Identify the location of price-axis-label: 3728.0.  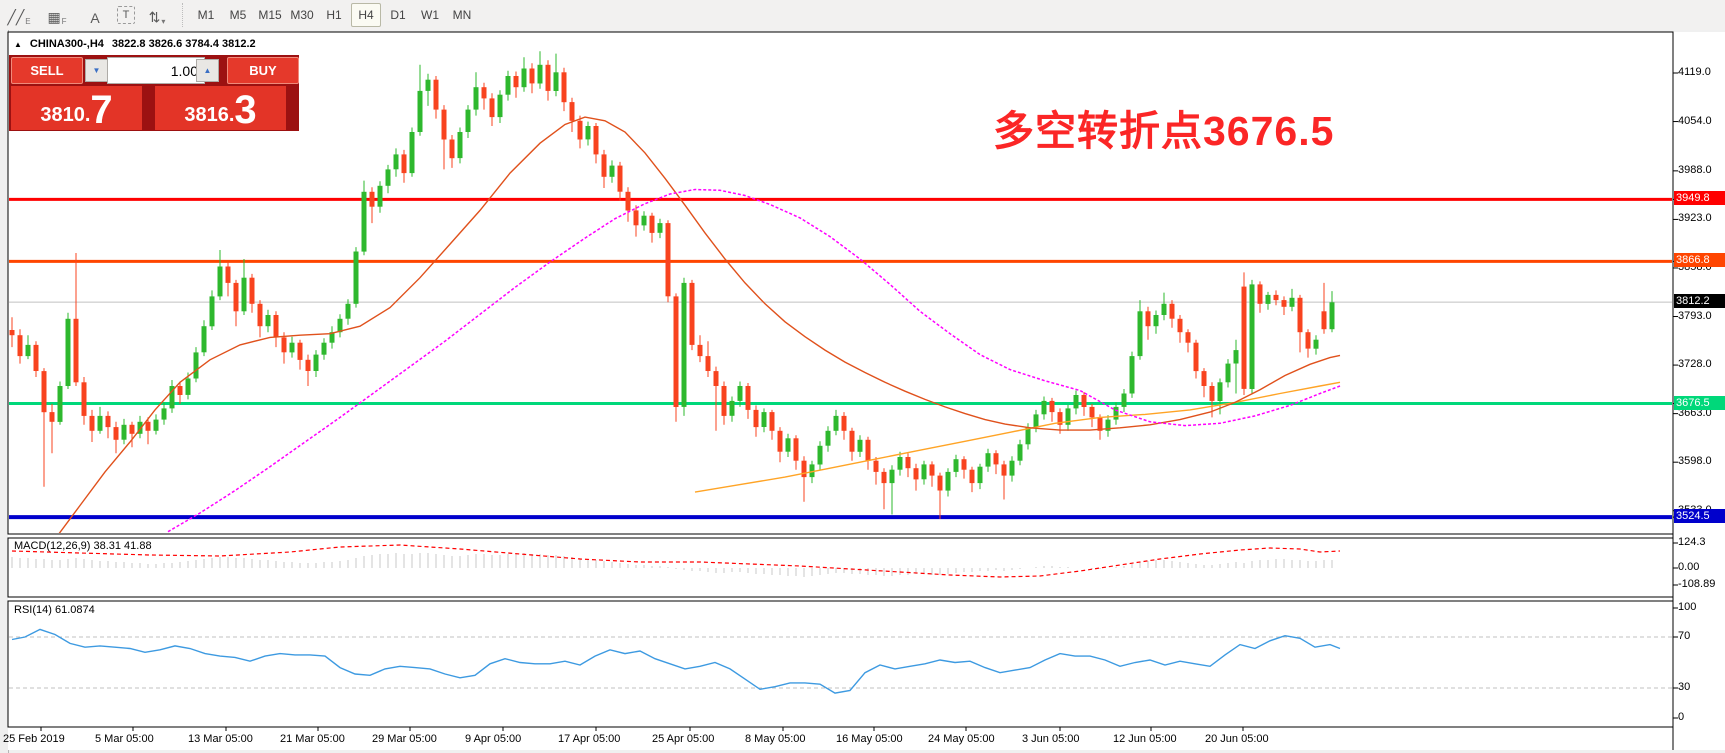
(1695, 364).